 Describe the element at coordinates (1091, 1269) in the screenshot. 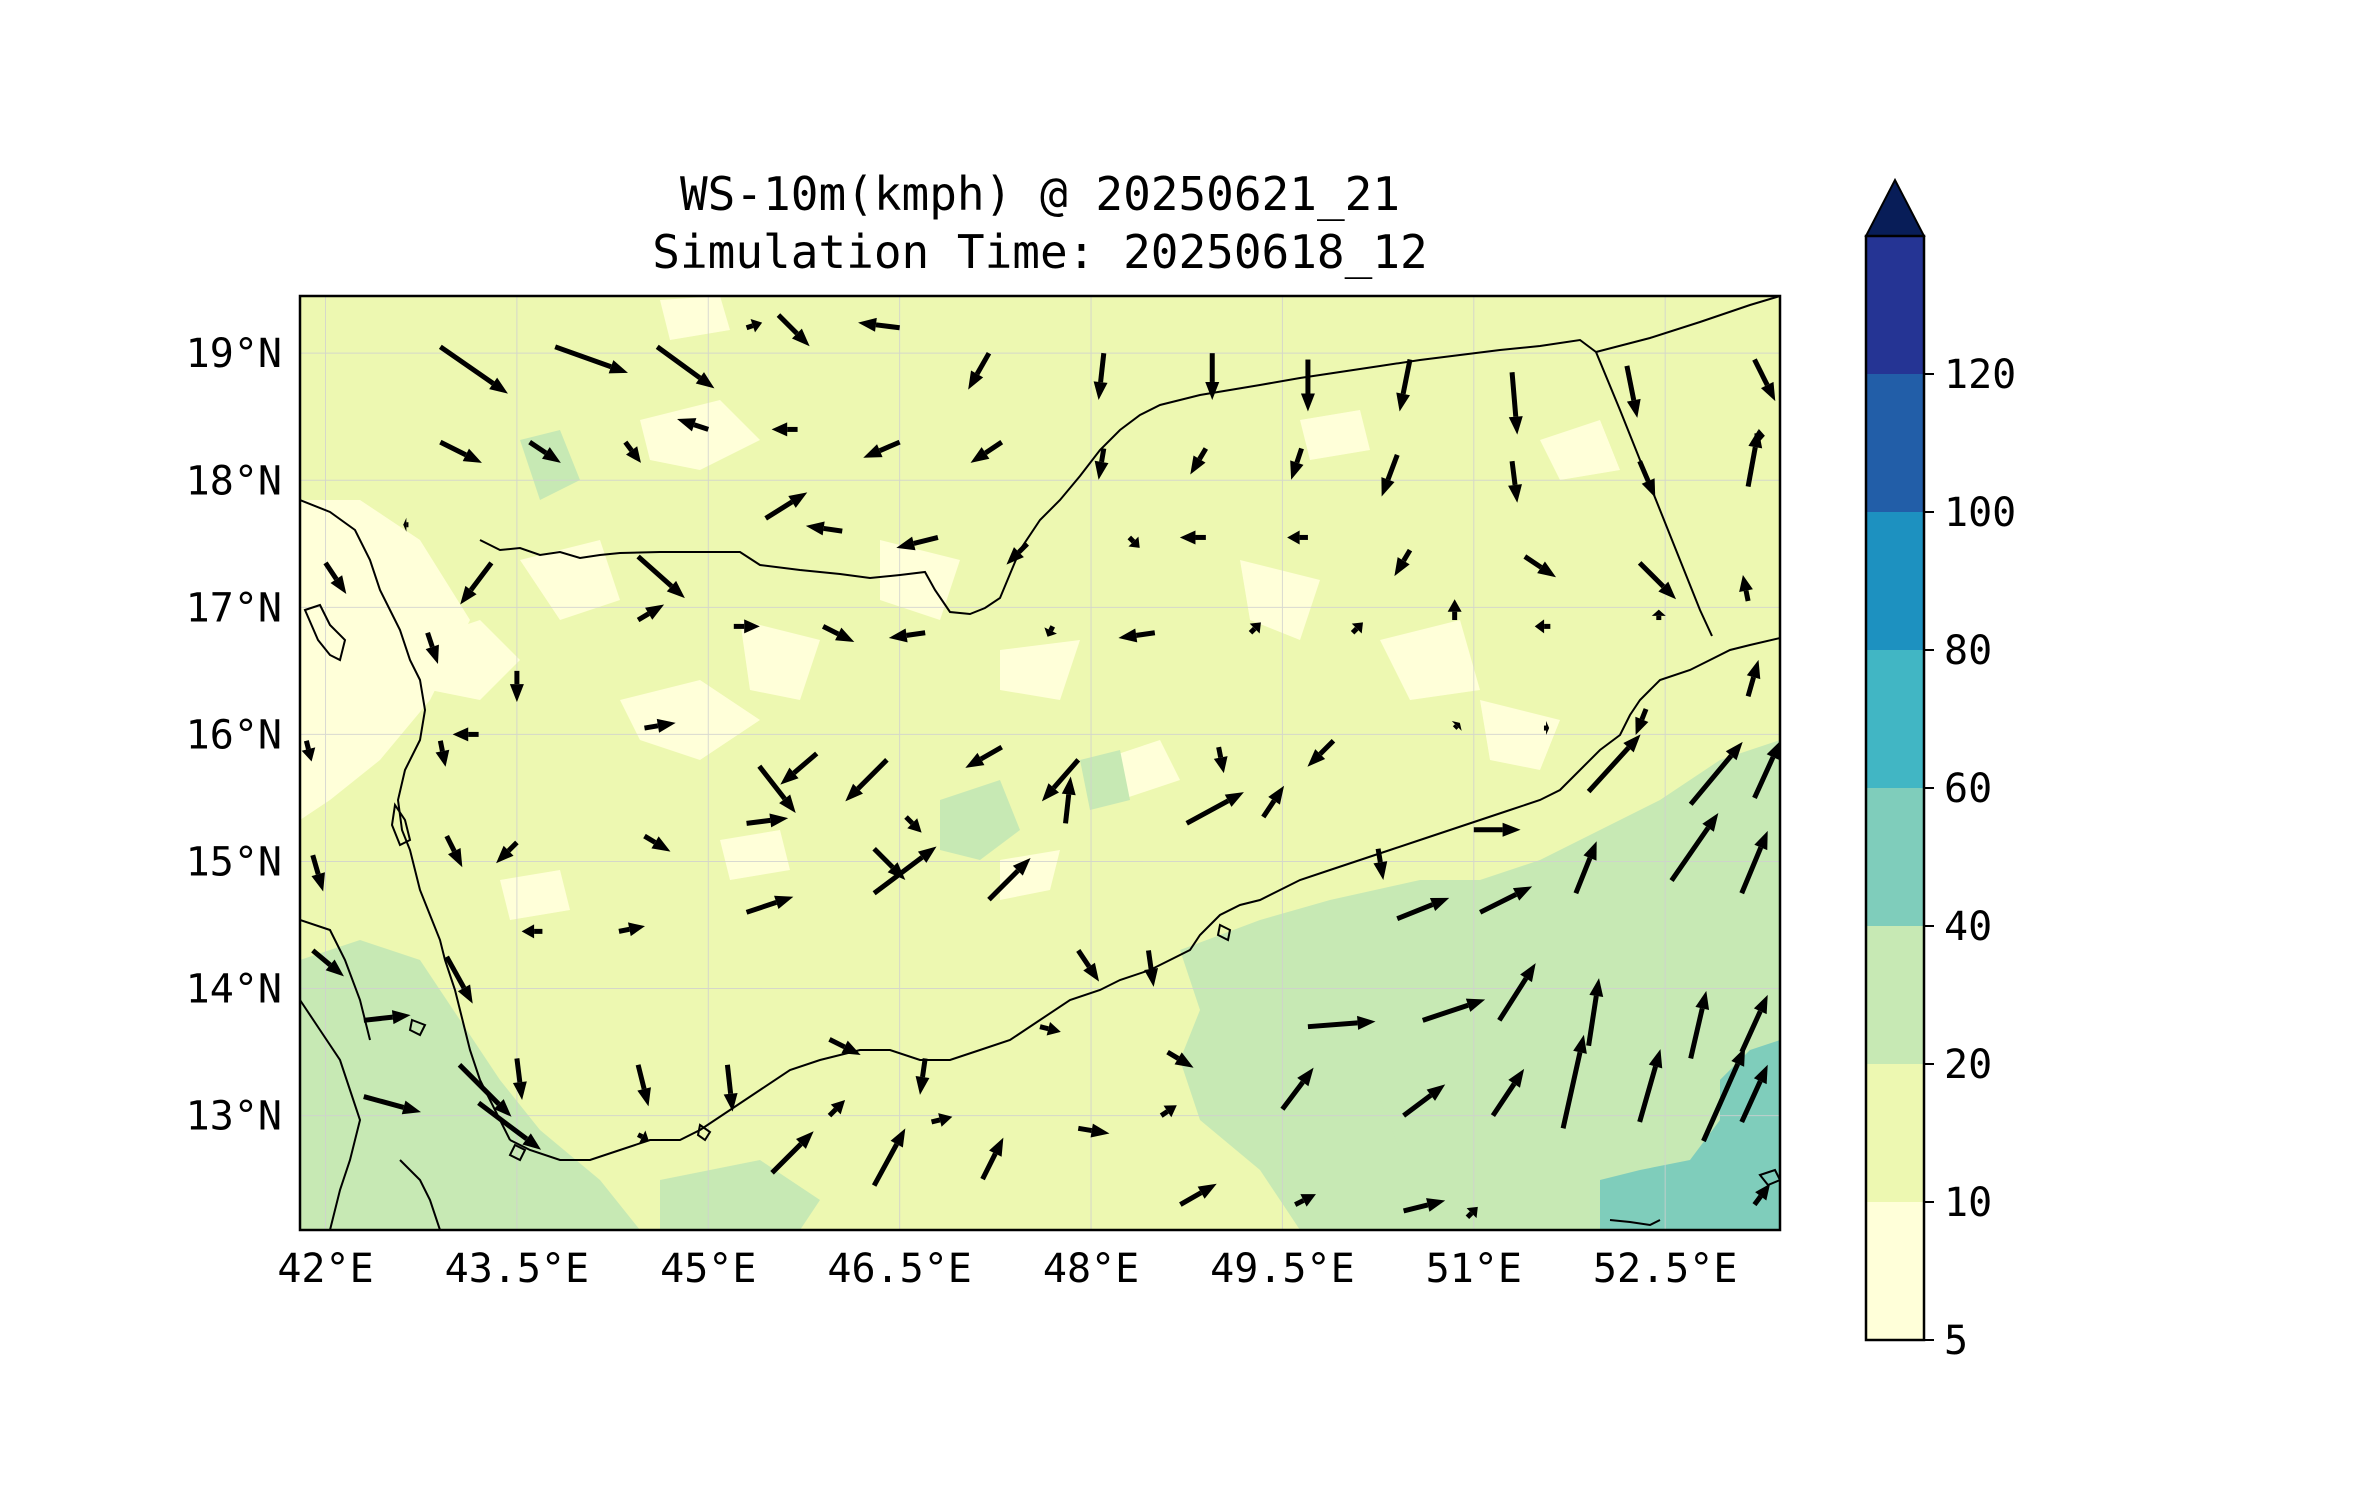

I see `lon-tick-label: 48°E` at that location.